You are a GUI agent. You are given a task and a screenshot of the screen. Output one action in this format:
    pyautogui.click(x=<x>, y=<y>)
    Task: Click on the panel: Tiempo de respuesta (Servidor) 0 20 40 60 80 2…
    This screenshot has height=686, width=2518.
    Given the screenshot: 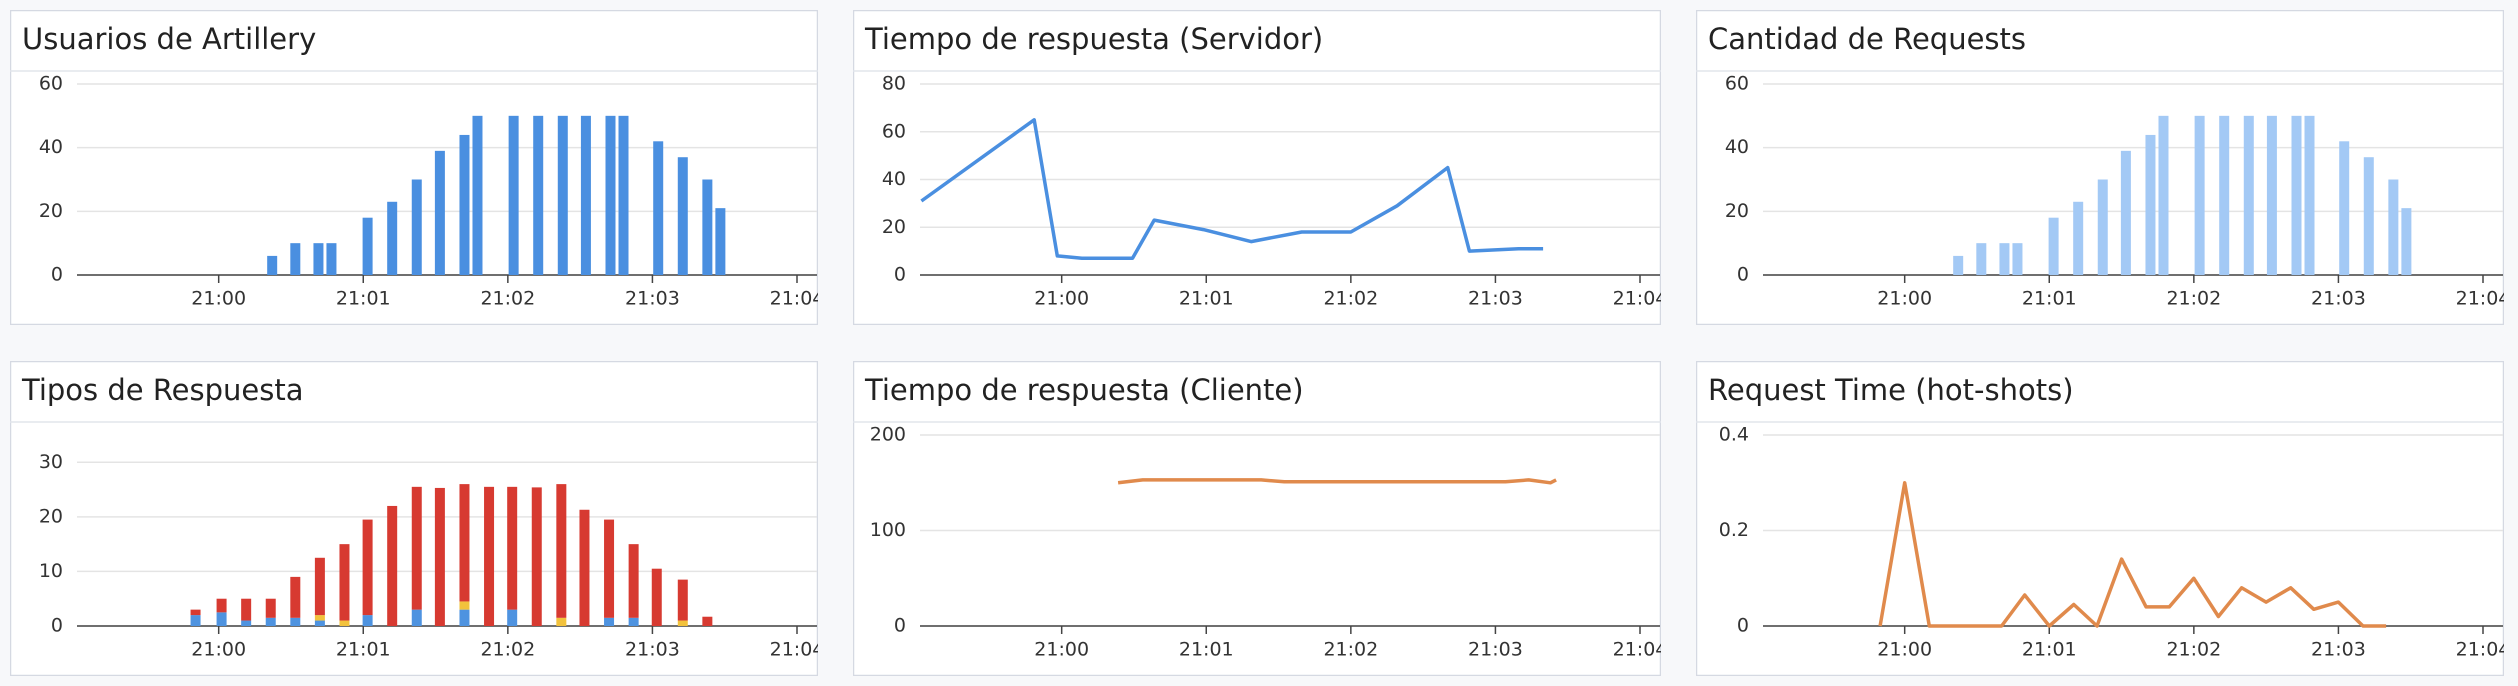 What is the action you would take?
    pyautogui.click(x=1257, y=167)
    